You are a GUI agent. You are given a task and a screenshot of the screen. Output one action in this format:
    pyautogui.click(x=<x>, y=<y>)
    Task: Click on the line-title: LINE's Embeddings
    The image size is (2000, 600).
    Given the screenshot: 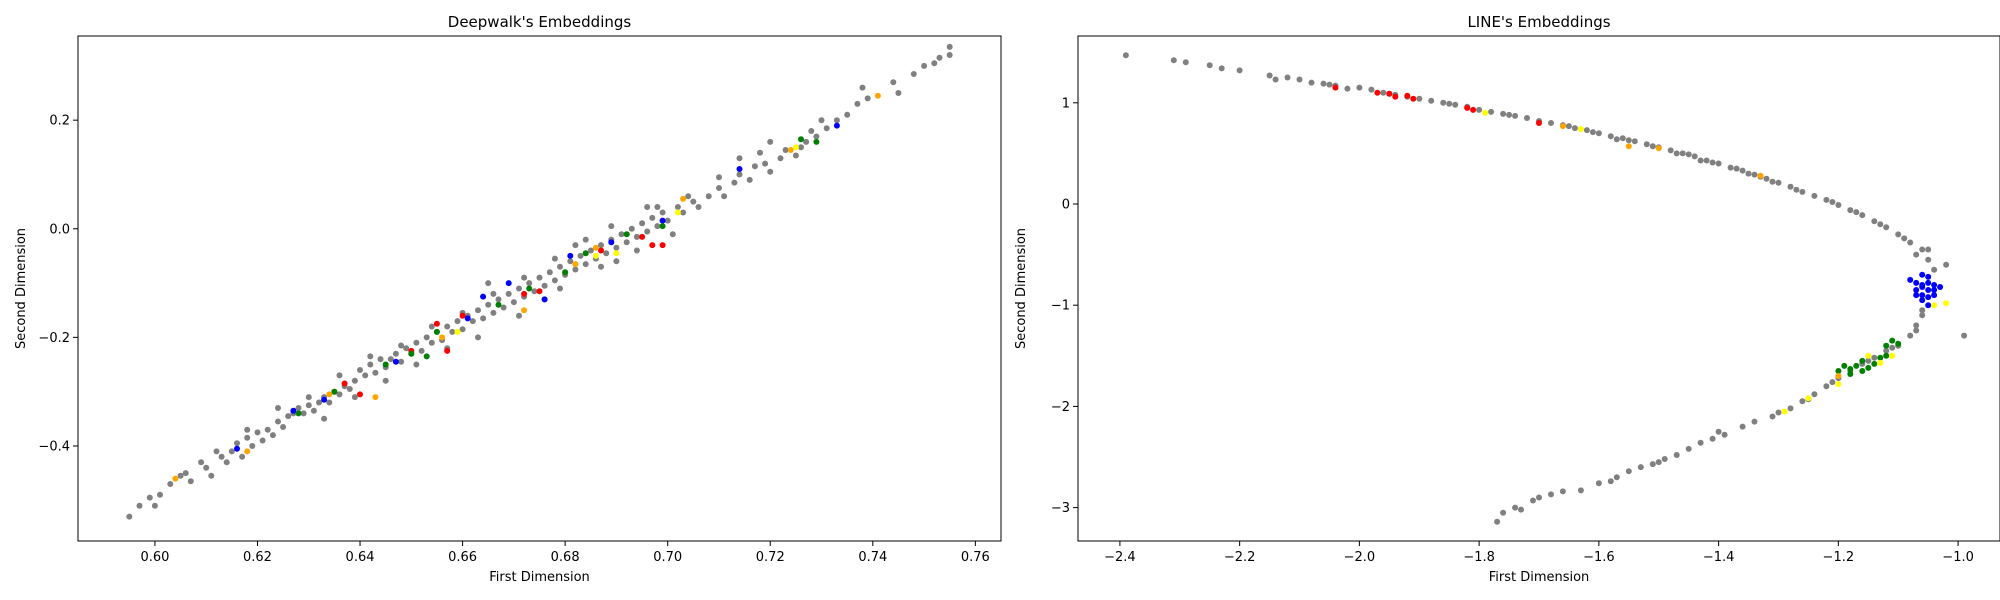 What is the action you would take?
    pyautogui.click(x=1538, y=22)
    